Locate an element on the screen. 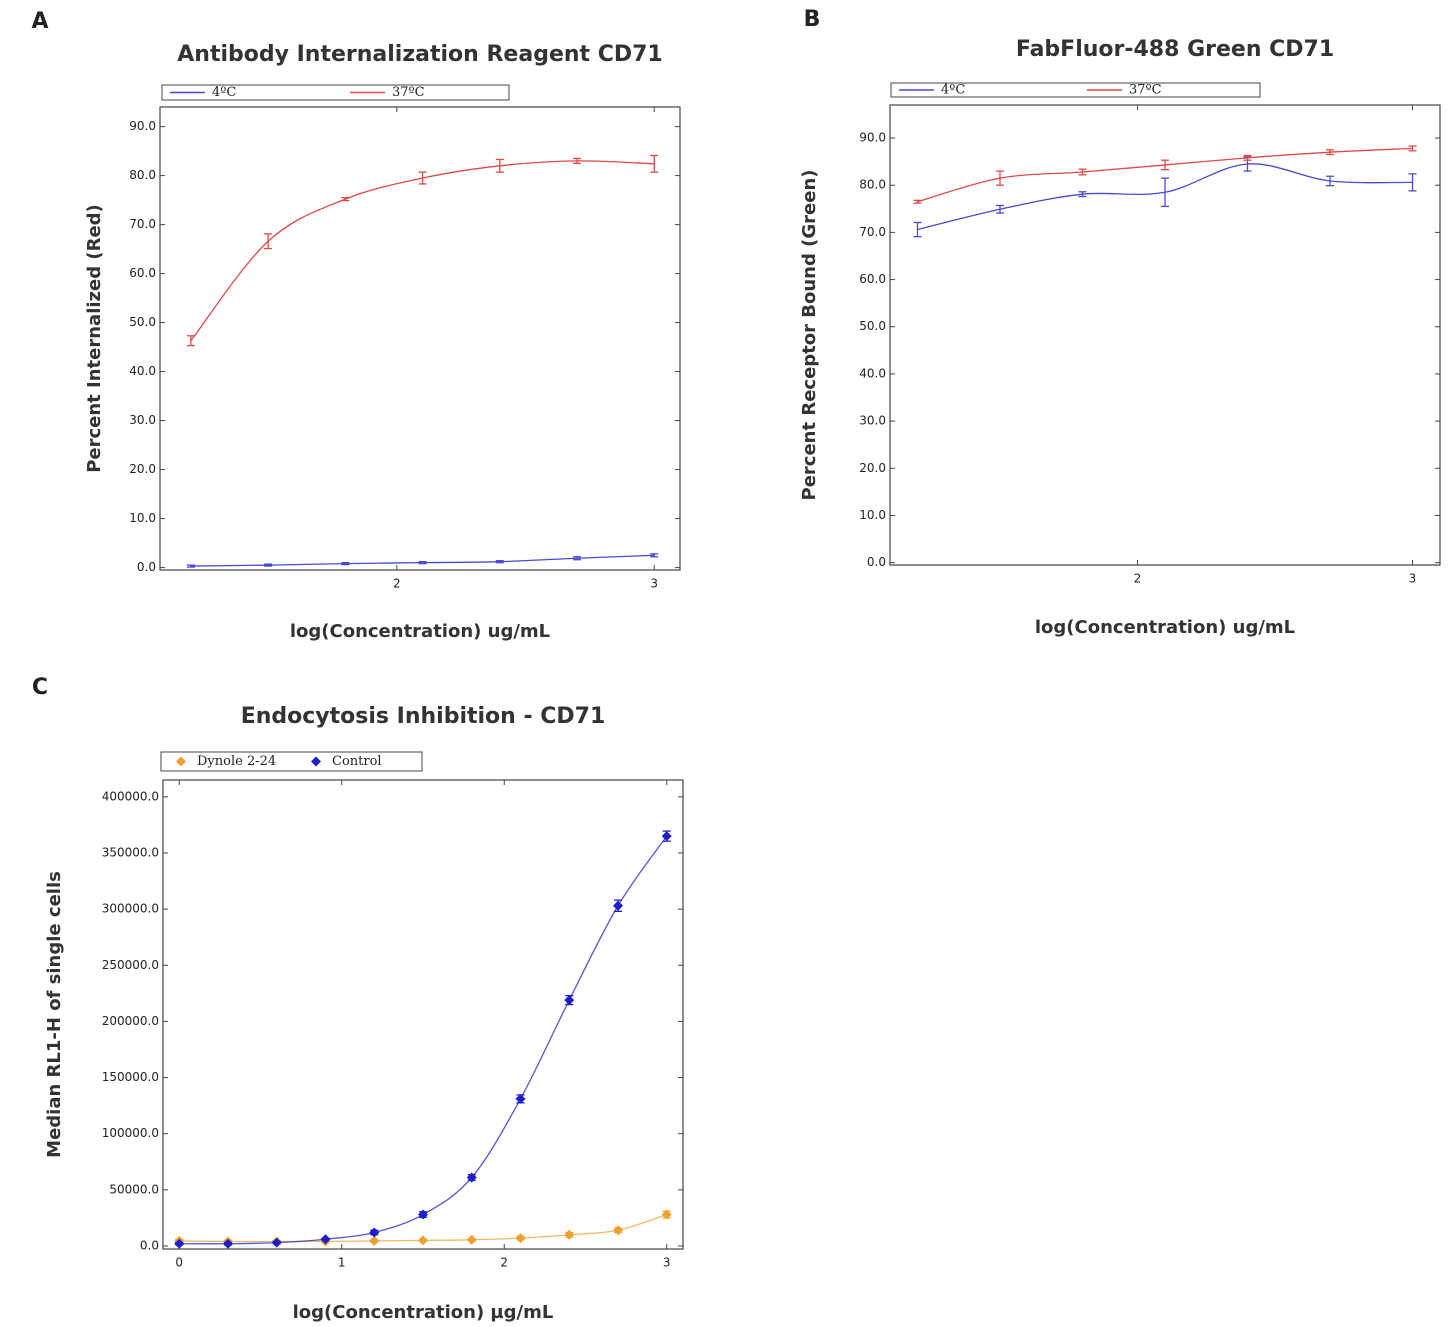 Image resolution: width=1450 pixels, height=1327 pixels. y-axis-label: Percent Receptor Bound (Green) is located at coordinates (809, 335).